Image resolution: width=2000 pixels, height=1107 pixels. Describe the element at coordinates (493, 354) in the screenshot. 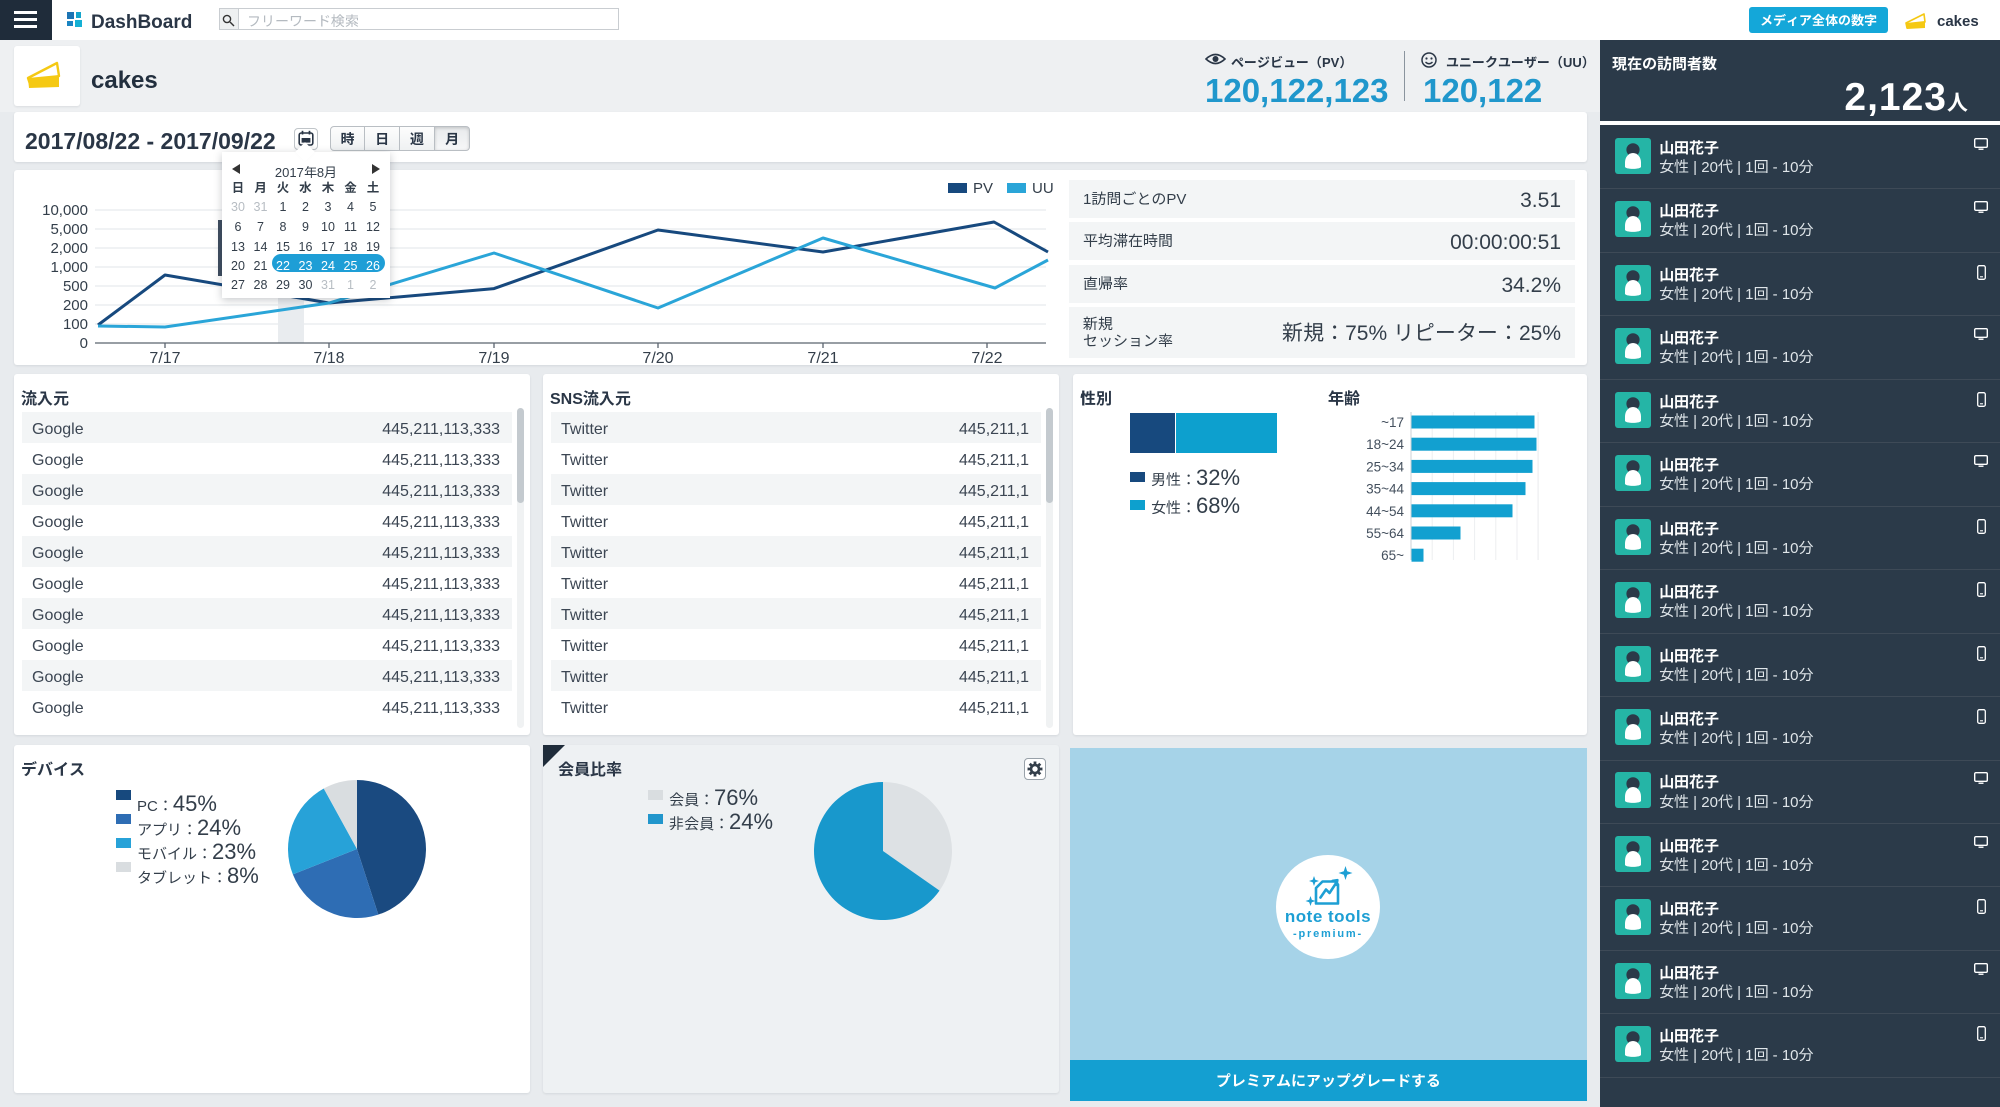

I see `svg-text: 7/19` at that location.